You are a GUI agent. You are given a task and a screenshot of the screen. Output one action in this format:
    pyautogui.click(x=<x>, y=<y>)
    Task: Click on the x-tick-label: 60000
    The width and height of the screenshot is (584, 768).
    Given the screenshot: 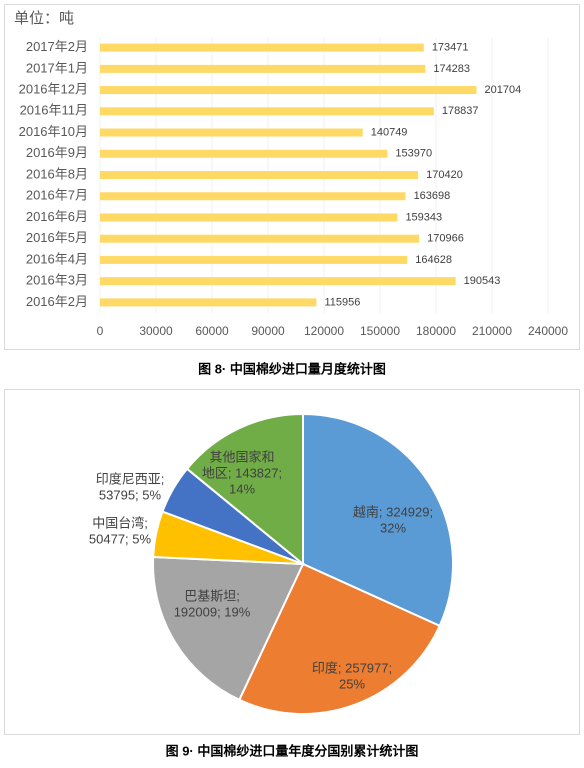 What is the action you would take?
    pyautogui.click(x=212, y=331)
    